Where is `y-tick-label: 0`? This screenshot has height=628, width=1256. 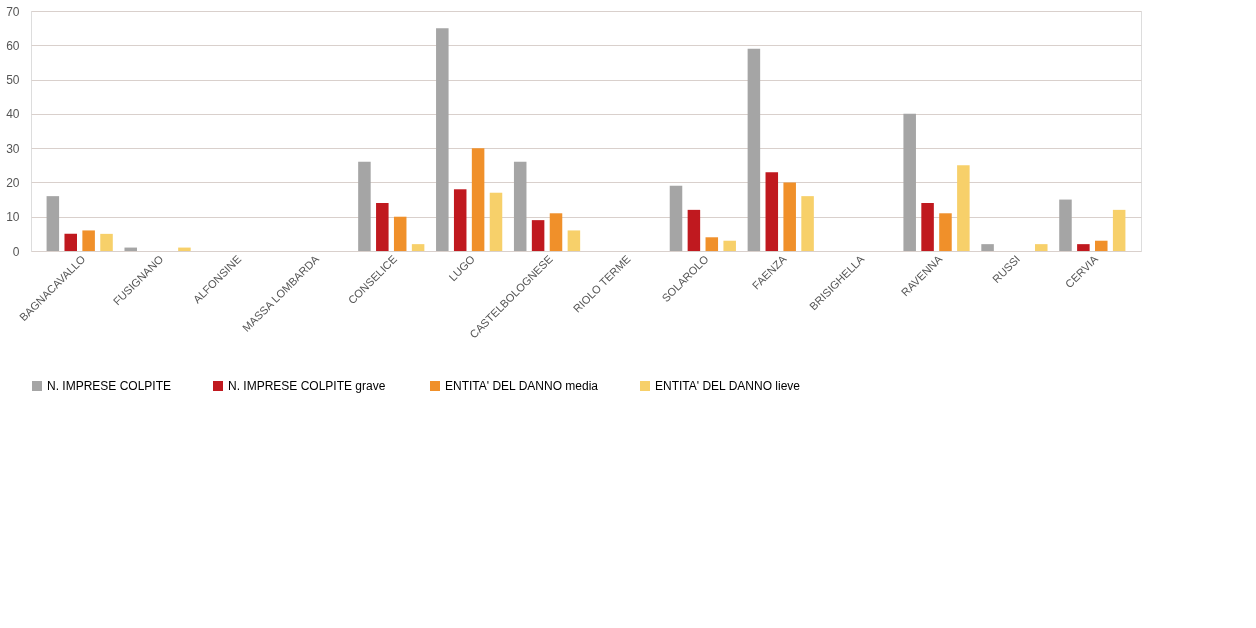
y-tick-label: 0 is located at coordinates (16, 251).